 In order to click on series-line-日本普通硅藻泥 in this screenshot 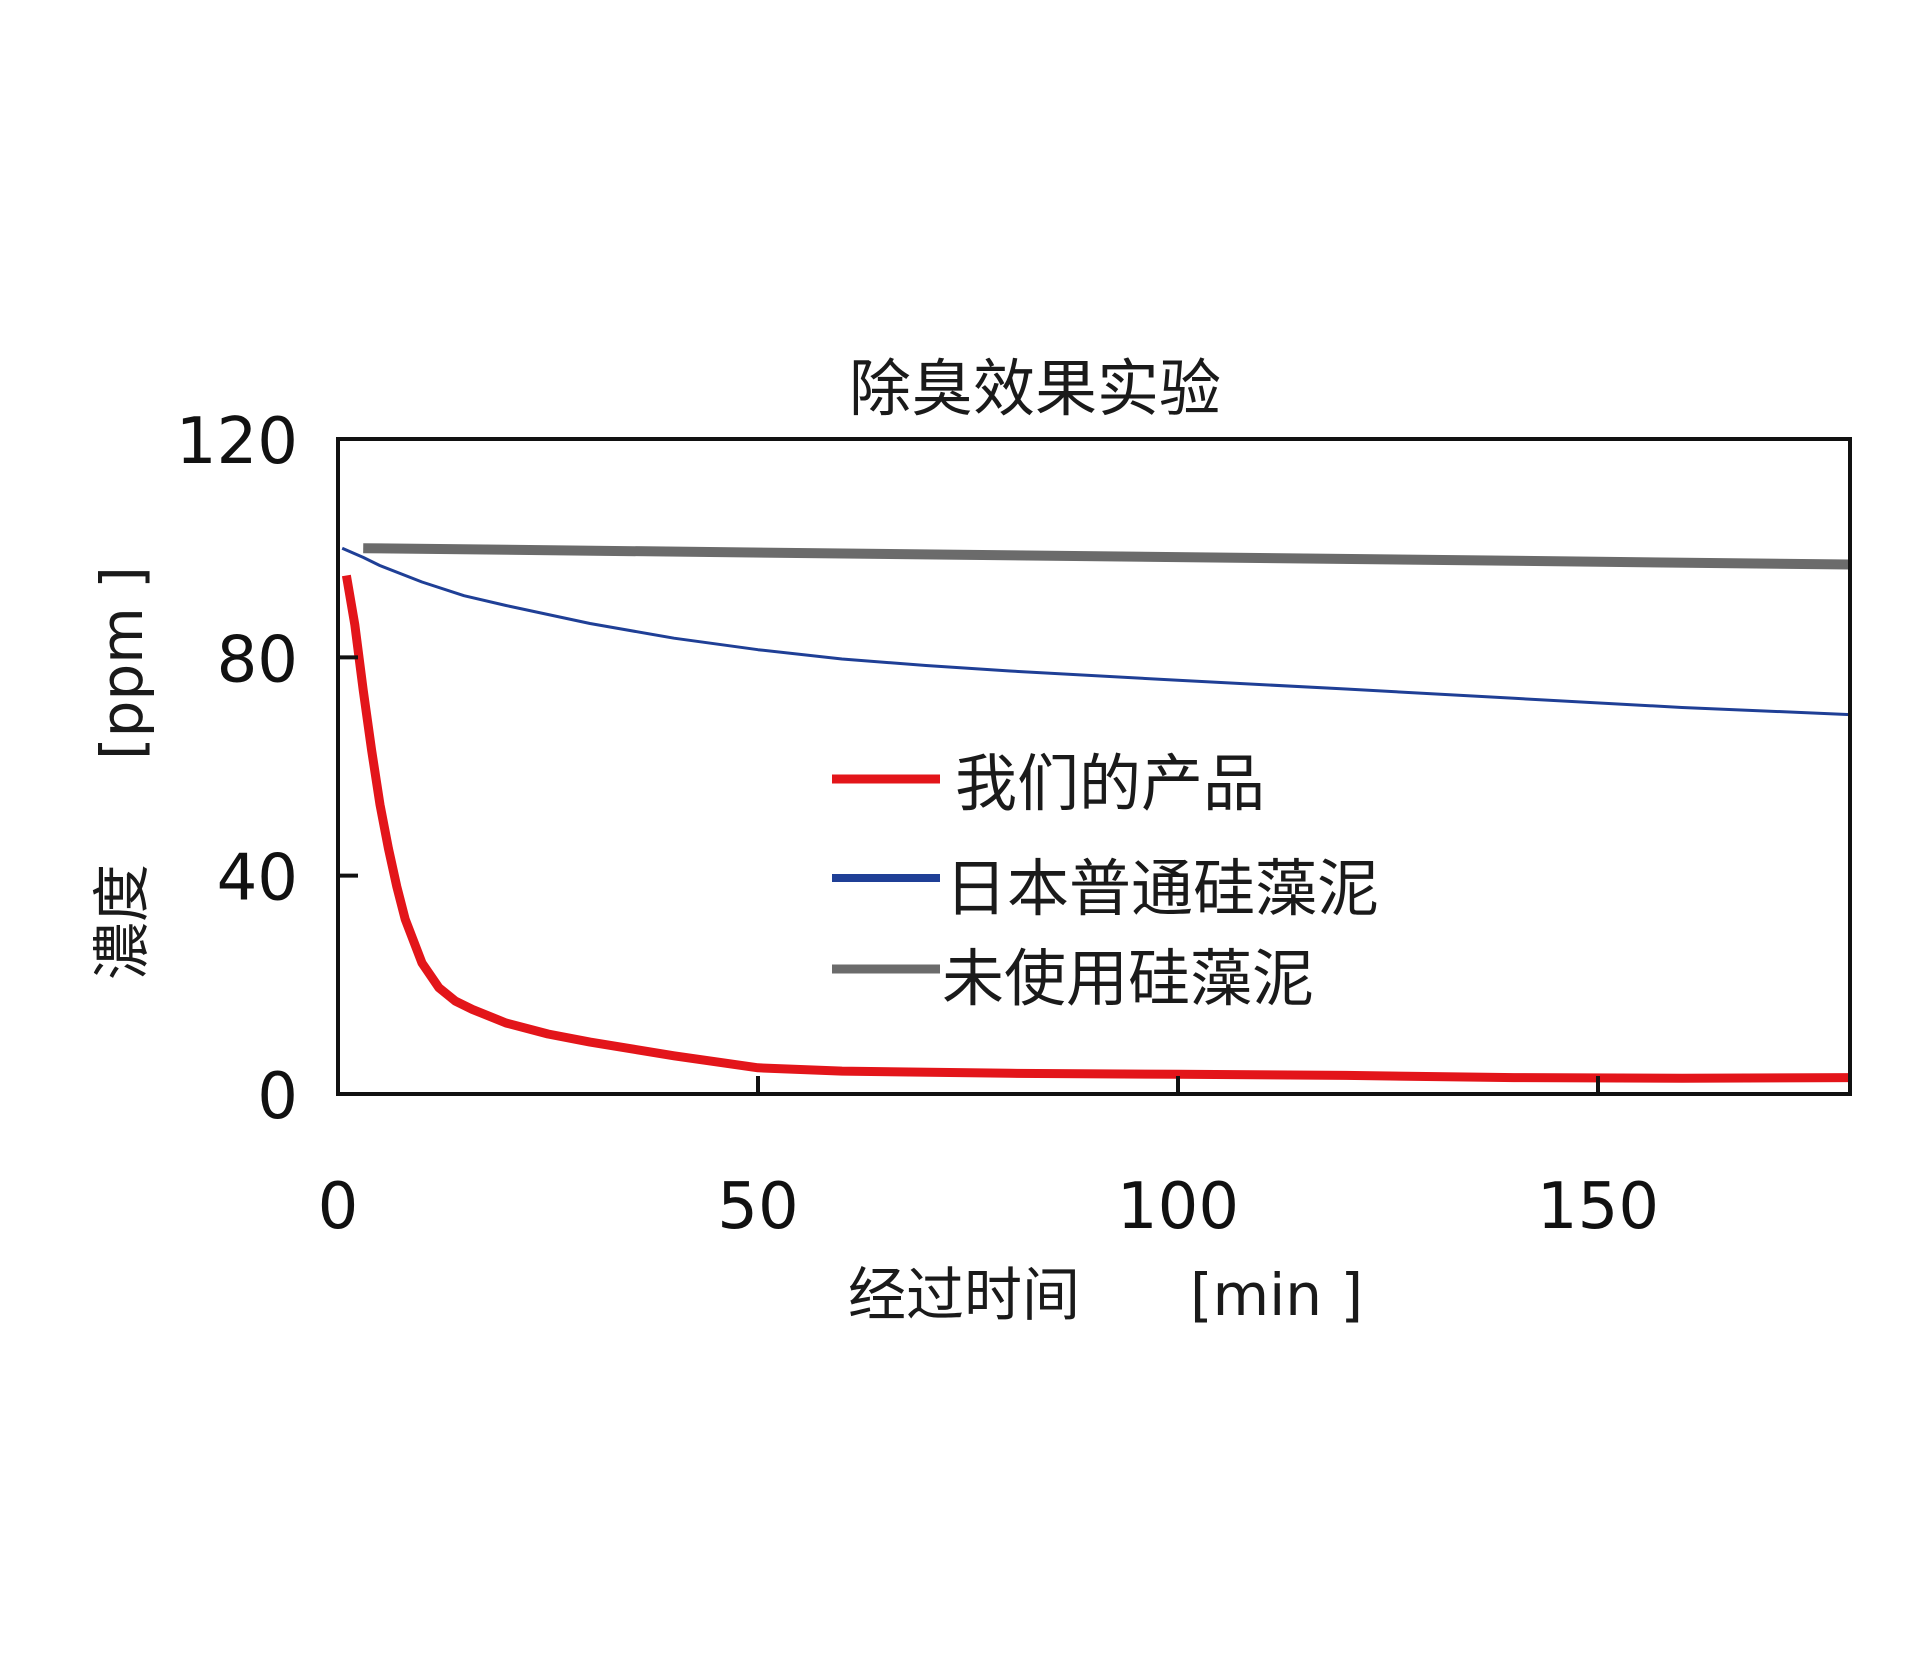, I will do `click(1096, 631)`.